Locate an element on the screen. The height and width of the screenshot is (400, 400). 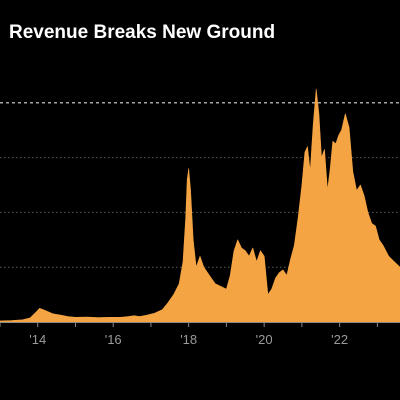
x-tick-label: '18 is located at coordinates (188, 339).